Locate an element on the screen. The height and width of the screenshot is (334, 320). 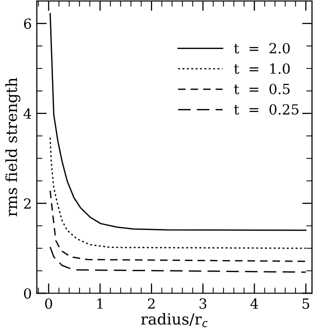
x-tick-label: 0 is located at coordinates (48, 303).